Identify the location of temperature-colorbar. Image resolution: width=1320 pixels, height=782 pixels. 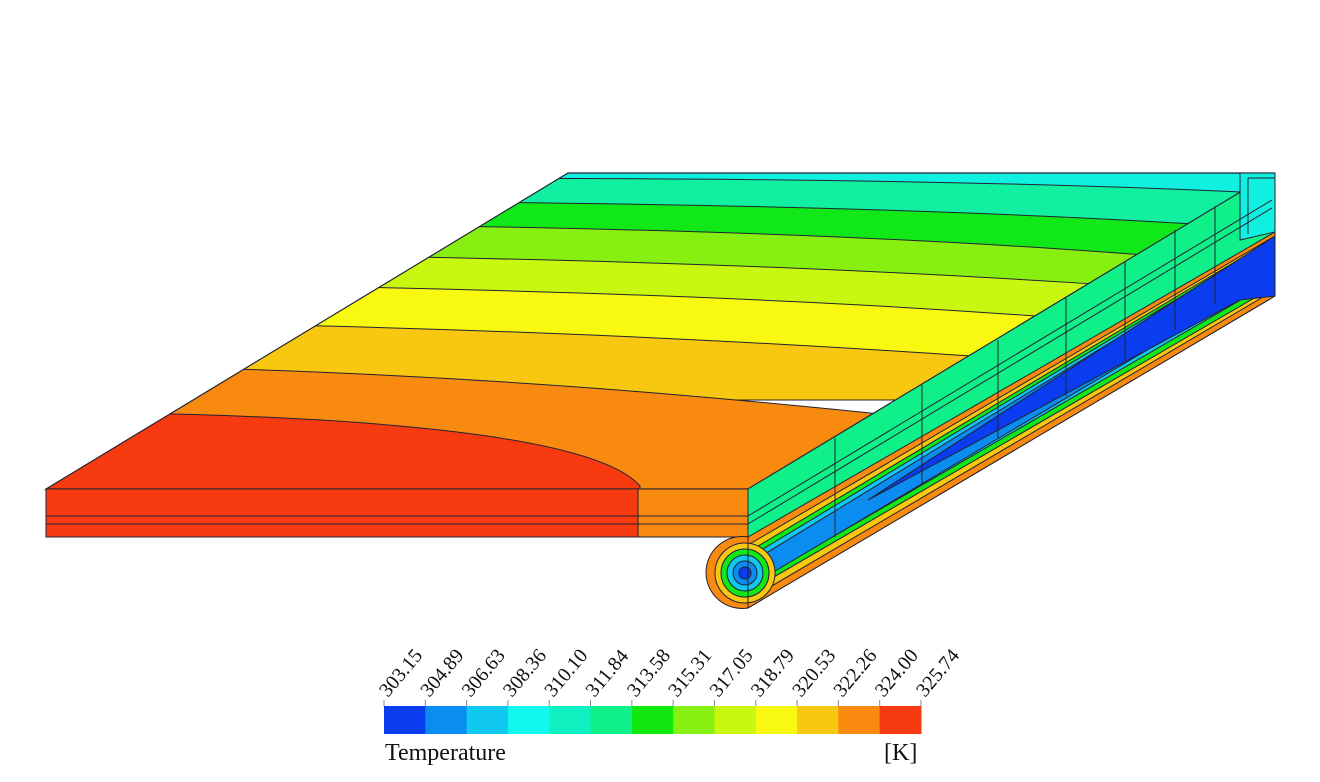
(653, 720).